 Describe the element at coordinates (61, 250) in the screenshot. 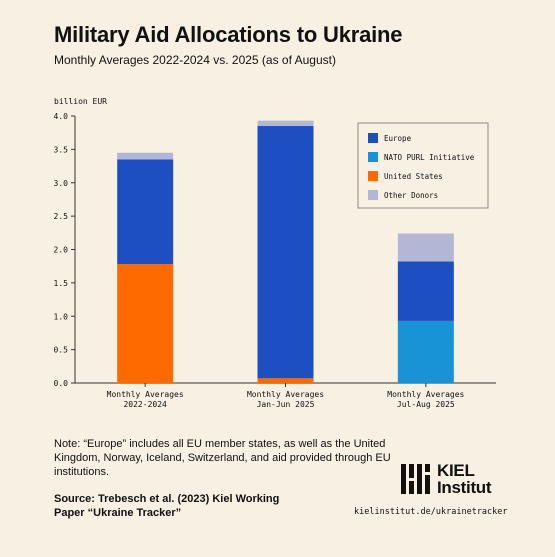

I see `y-tick-label: 2.0` at that location.